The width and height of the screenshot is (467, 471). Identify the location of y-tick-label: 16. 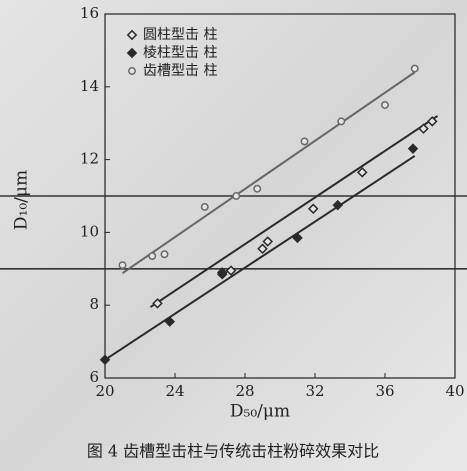
(89, 13).